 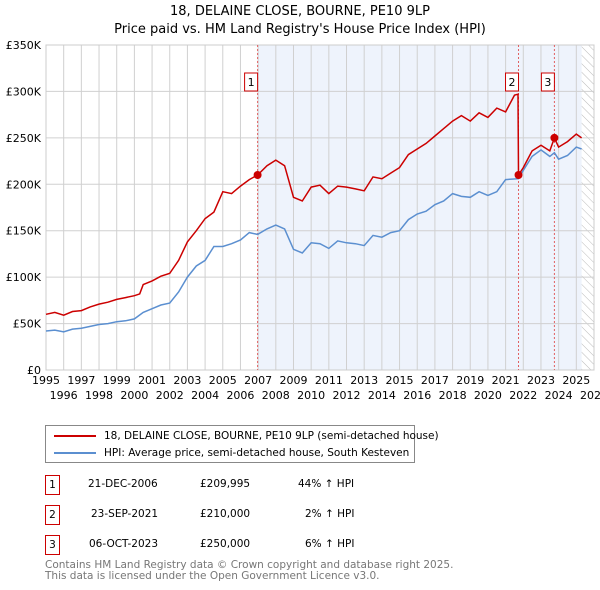 I want to click on x-tick-label: 1995, so click(x=46, y=380).